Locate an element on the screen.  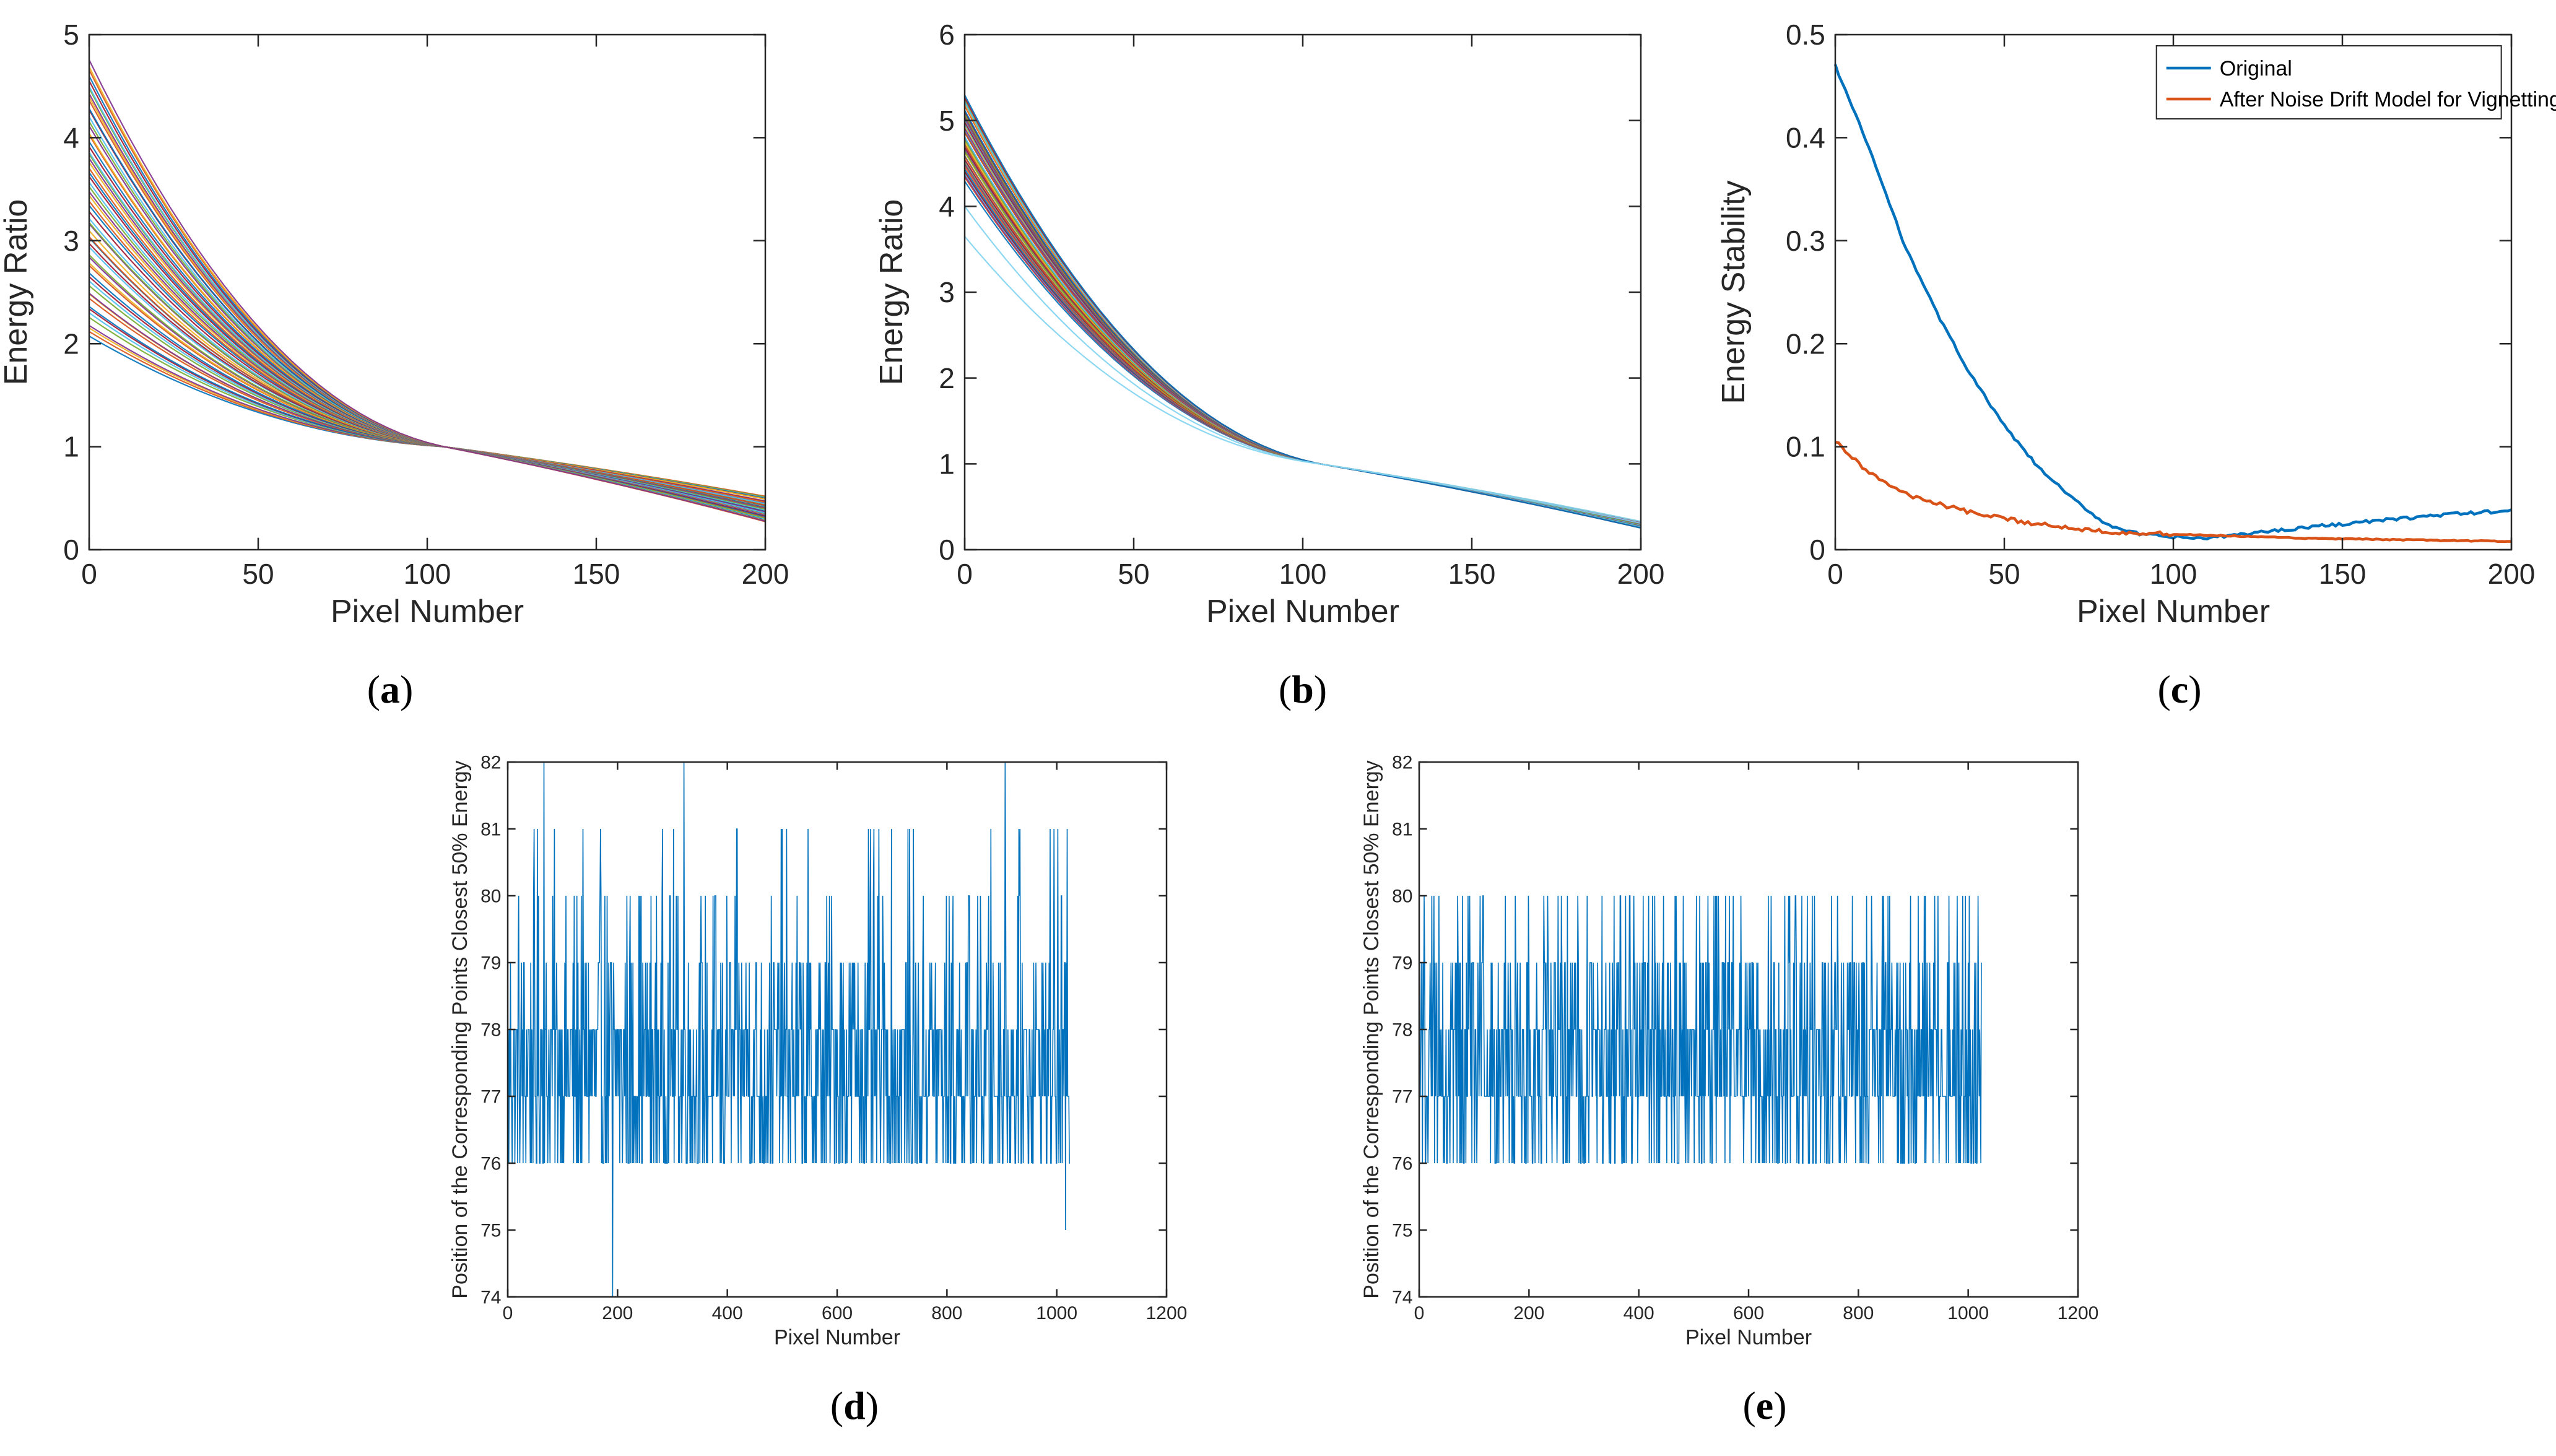
y-tick-label: 0.5 is located at coordinates (1805, 35).